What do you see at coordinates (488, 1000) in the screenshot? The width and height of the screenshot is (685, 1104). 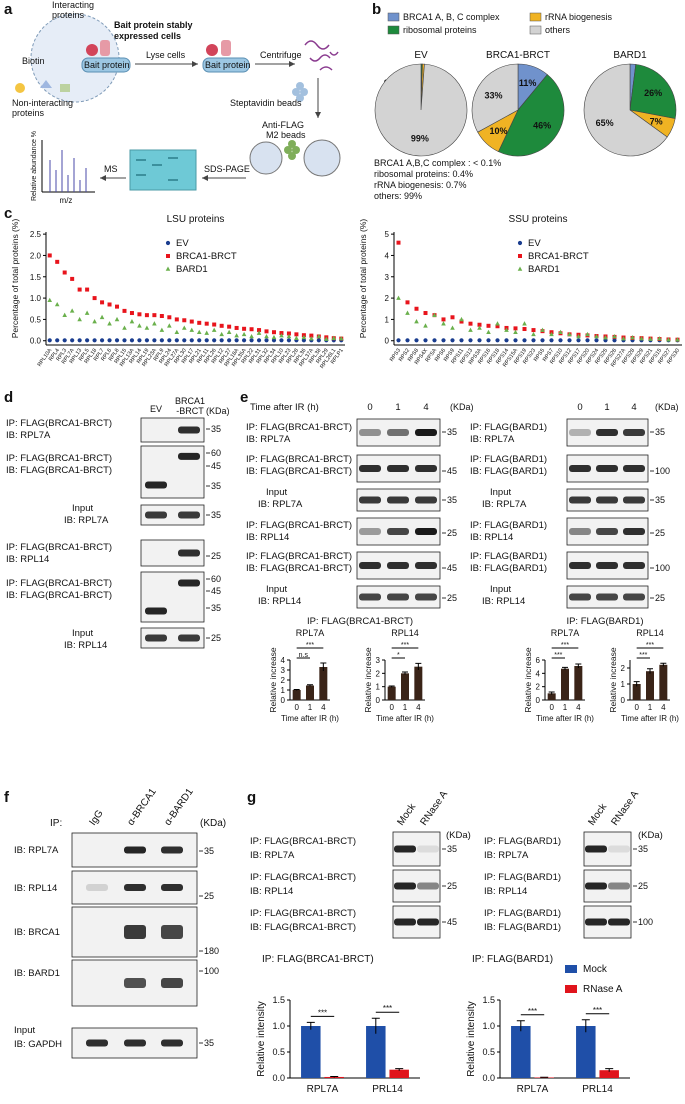 I see `y-tick-label: 1.5` at bounding box center [488, 1000].